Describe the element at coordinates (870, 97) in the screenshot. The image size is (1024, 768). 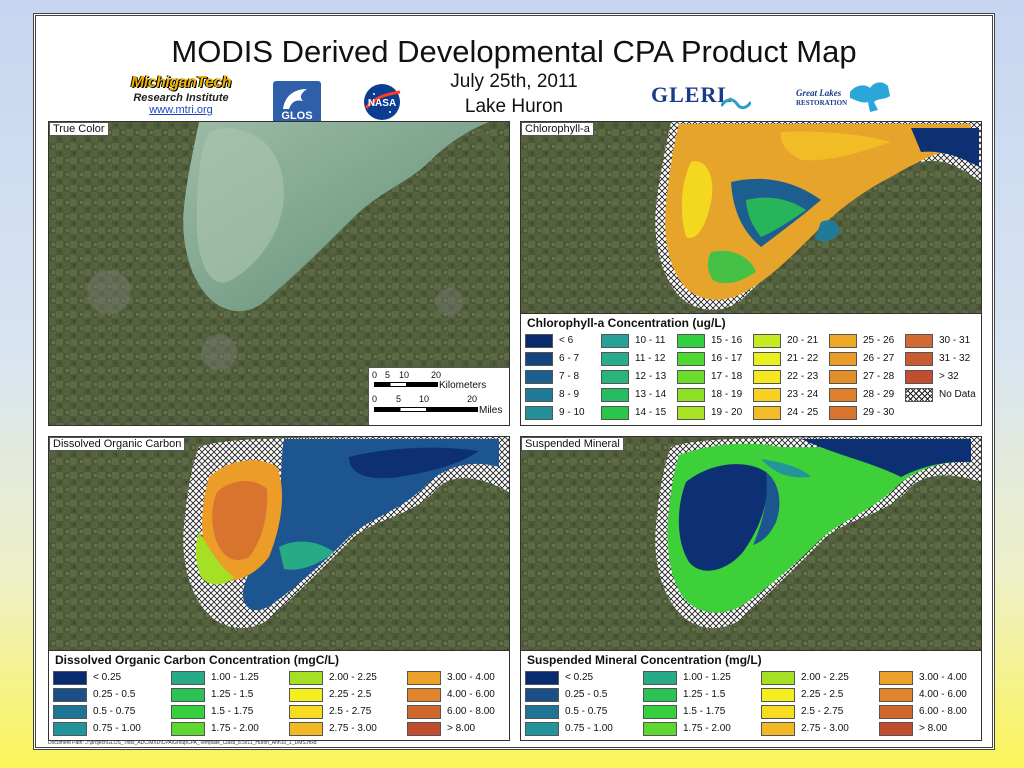
I see `great-lakes-icon` at that location.